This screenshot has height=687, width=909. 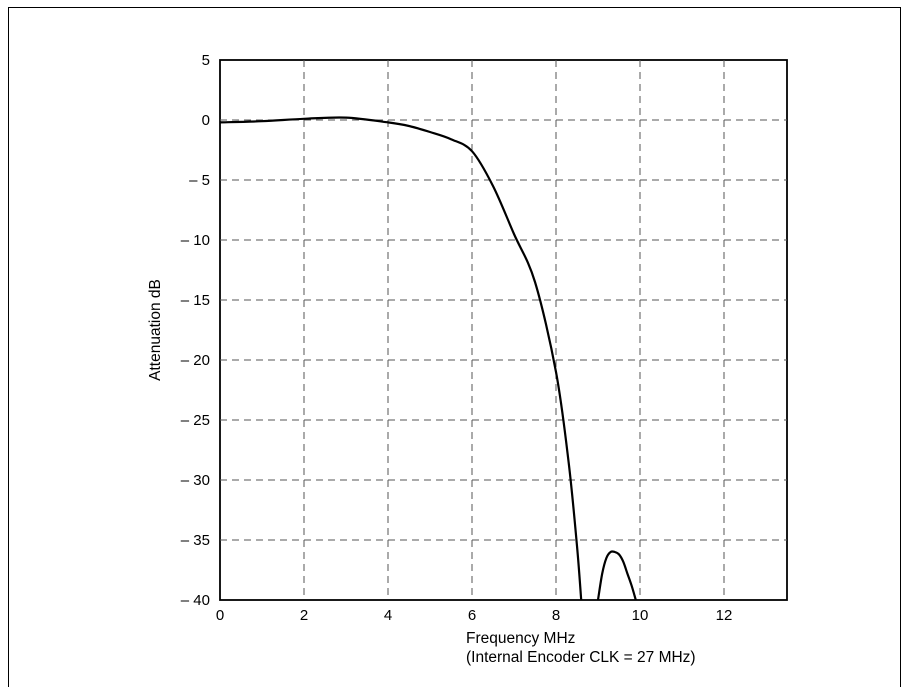 What do you see at coordinates (520, 638) in the screenshot?
I see `x-axis-label: Frequency MHz` at bounding box center [520, 638].